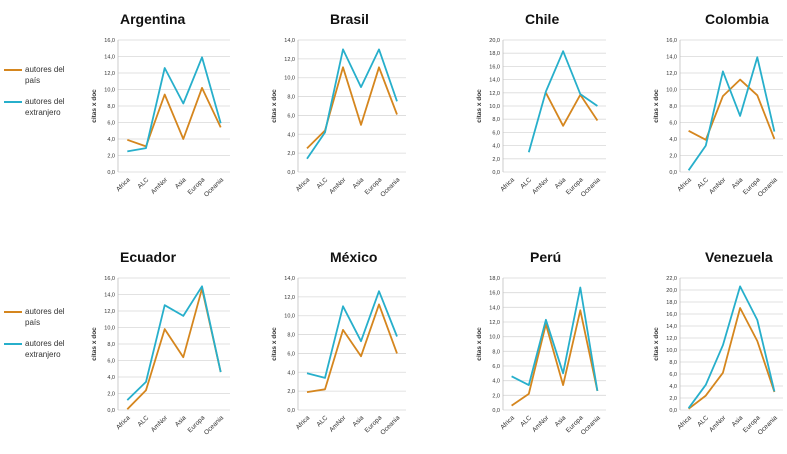  I want to click on chart-title: Venezuela, so click(739, 257).